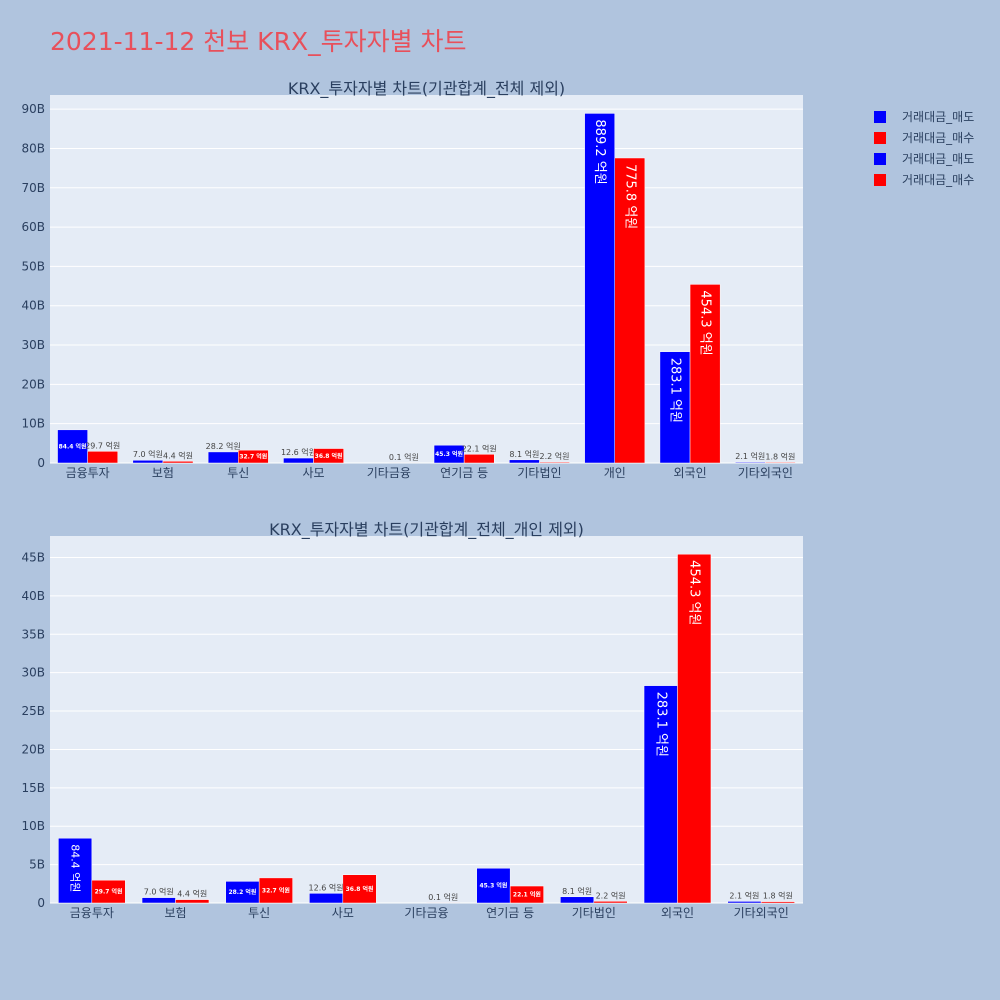 The width and height of the screenshot is (1000, 1000). I want to click on y-tick-label: 5B, so click(37, 865).